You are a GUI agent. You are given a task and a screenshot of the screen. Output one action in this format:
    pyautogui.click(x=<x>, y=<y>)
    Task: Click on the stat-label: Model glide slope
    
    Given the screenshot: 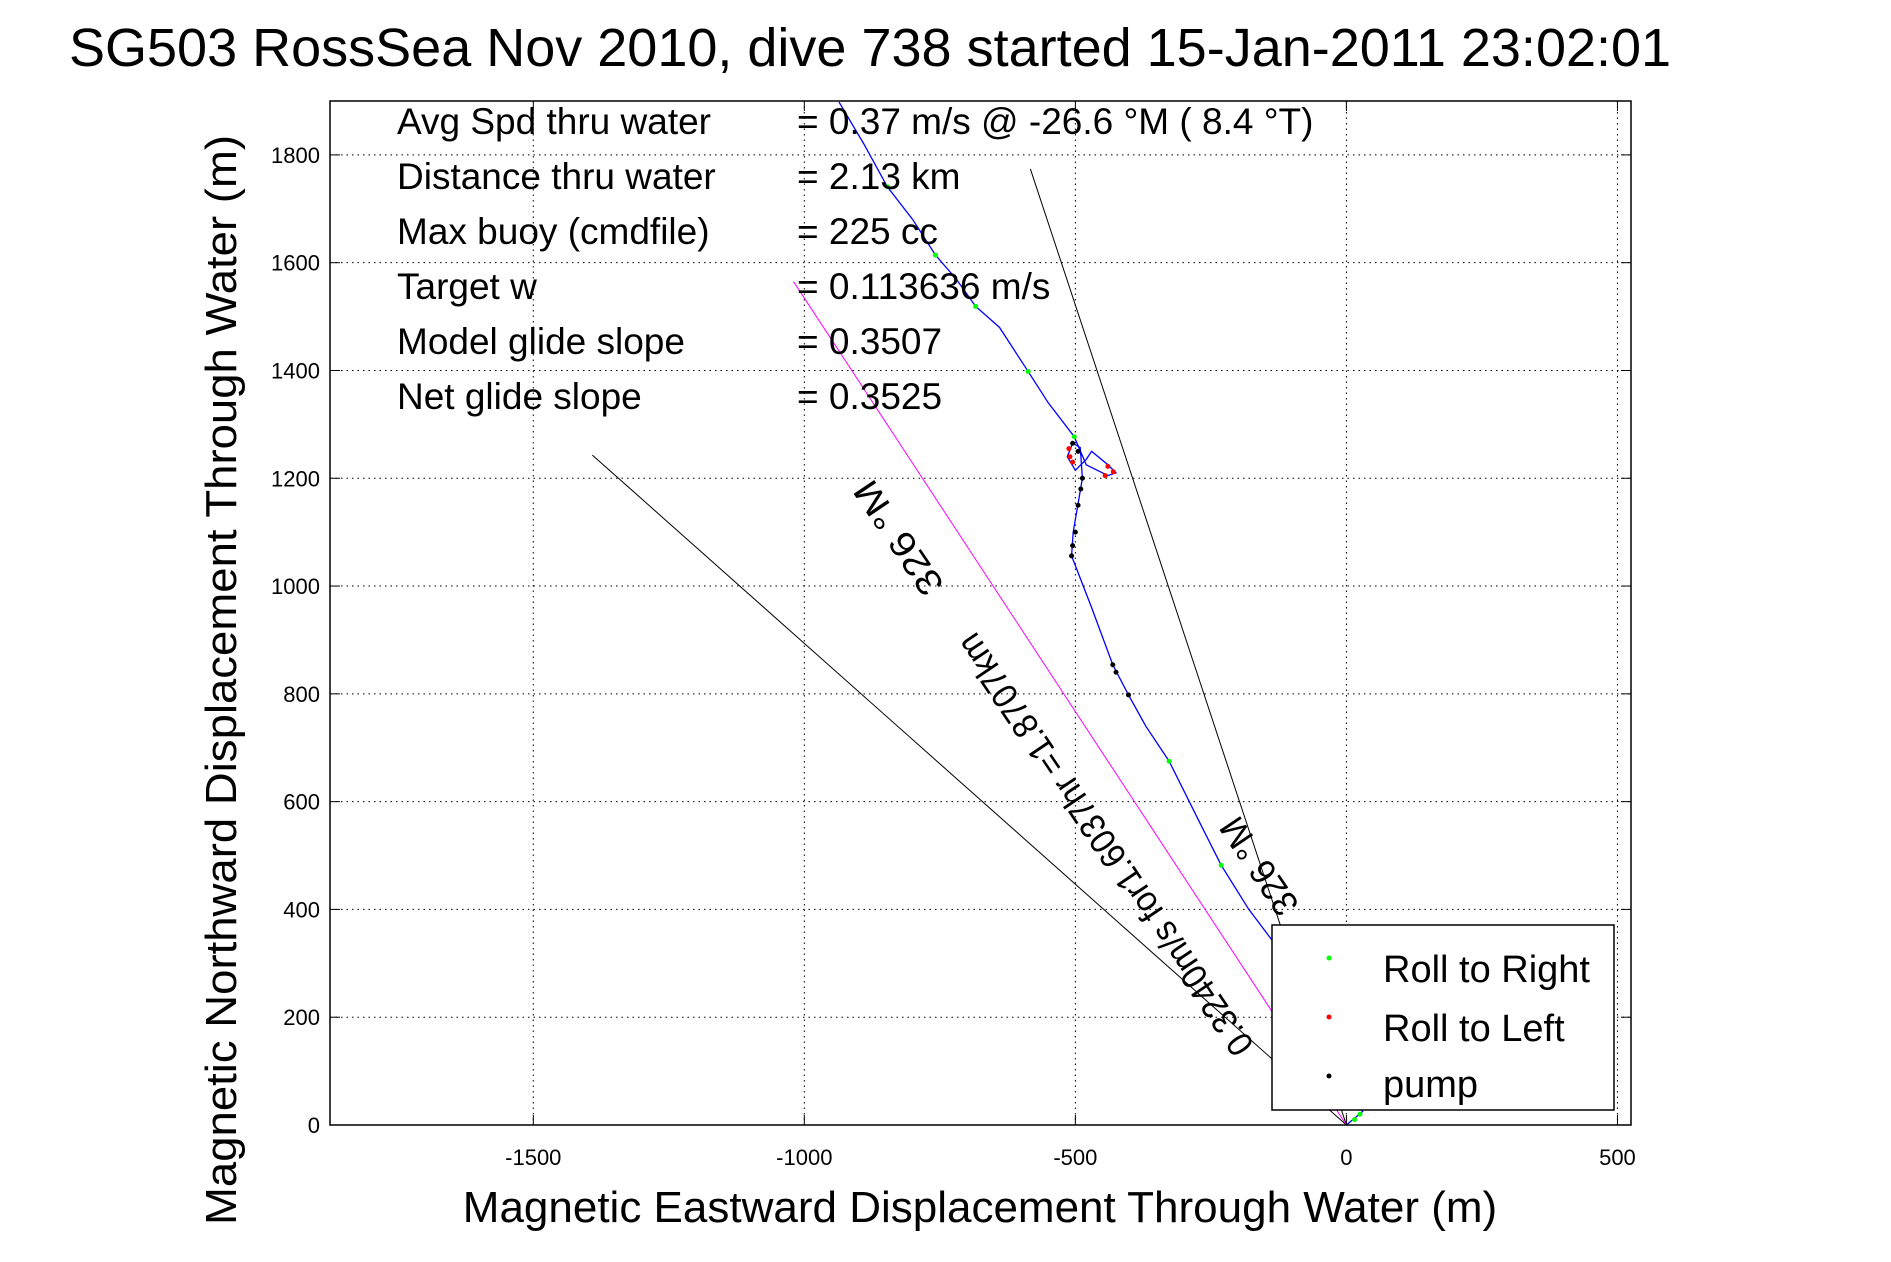 What is the action you would take?
    pyautogui.click(x=541, y=341)
    